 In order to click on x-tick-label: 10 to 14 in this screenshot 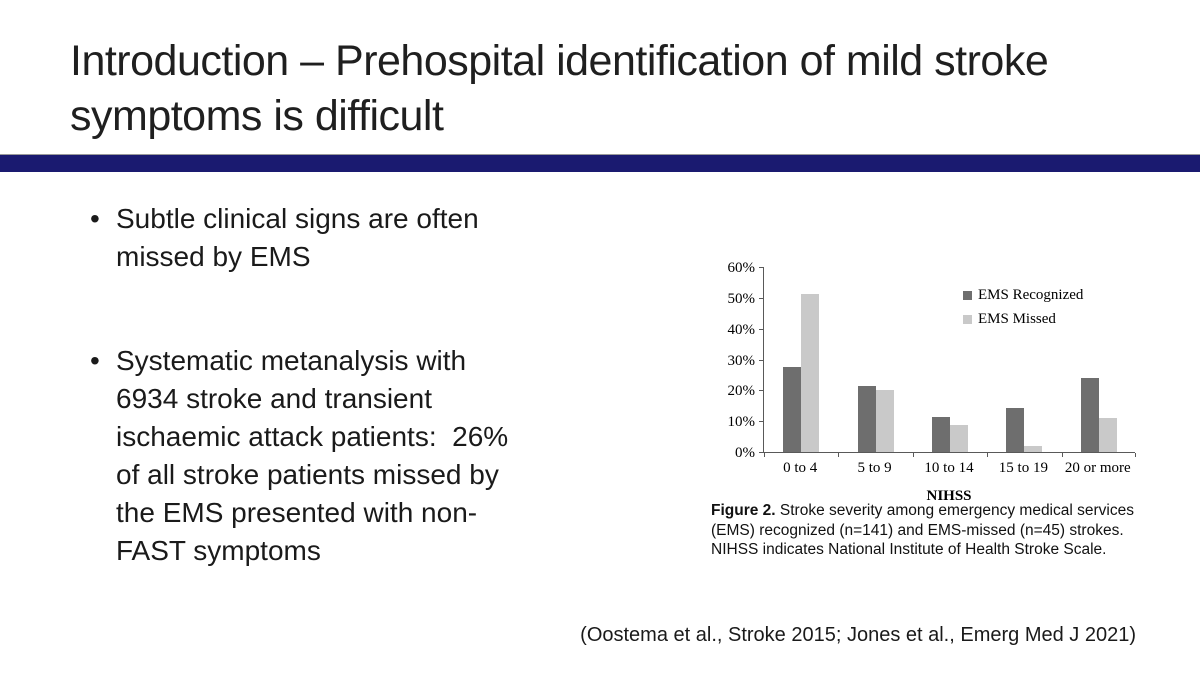, I will do `click(949, 468)`.